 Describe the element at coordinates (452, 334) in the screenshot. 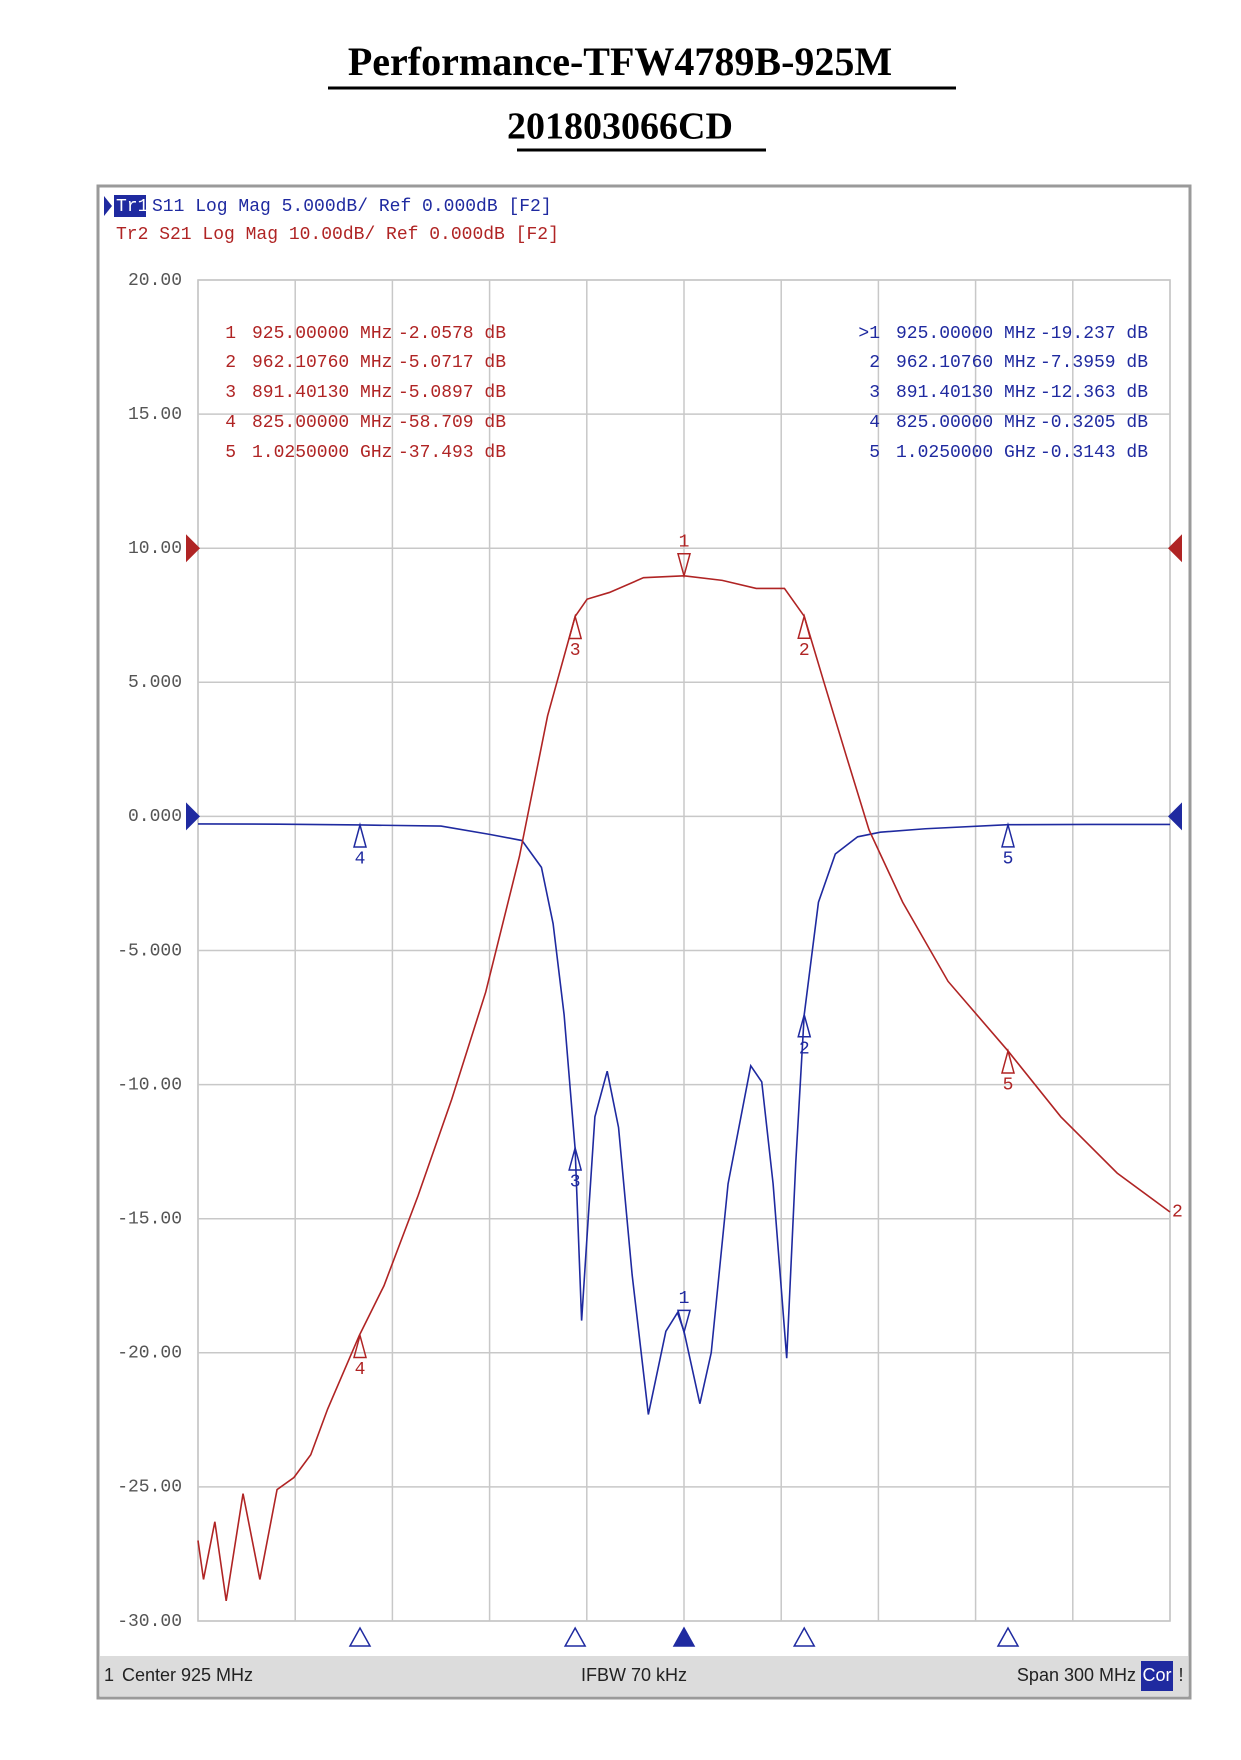

I see `marker-table-value: -2.0578 dB` at that location.